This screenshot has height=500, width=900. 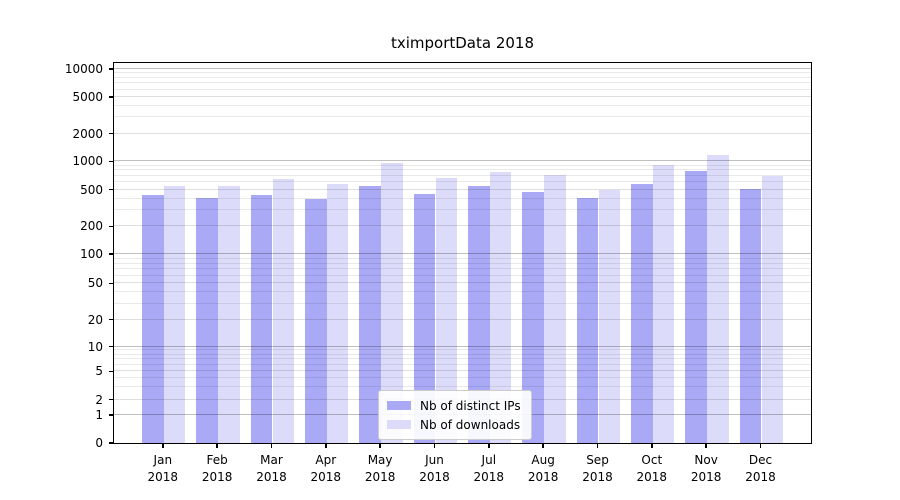 I want to click on bar-distinct-ips-jan, so click(x=153, y=319).